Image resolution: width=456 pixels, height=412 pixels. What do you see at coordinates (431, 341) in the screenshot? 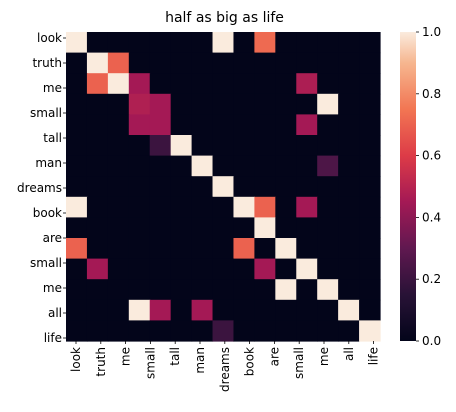
I see `colorbar-tick-label: 0.0` at bounding box center [431, 341].